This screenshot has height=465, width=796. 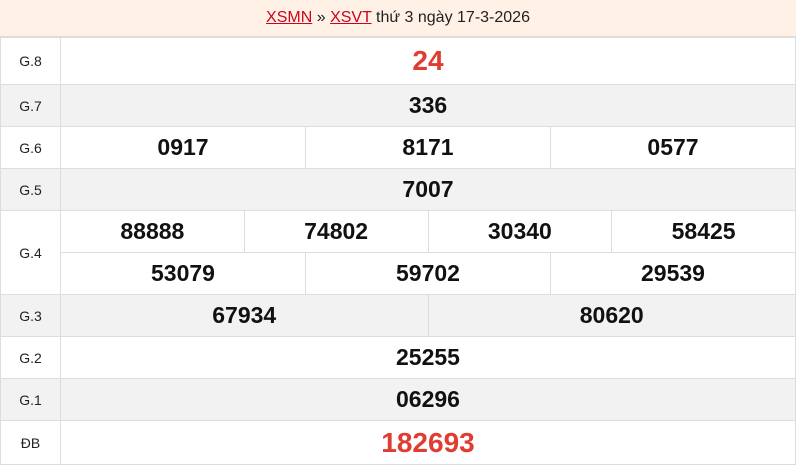 I want to click on prize-number: 74802, so click(x=335, y=231).